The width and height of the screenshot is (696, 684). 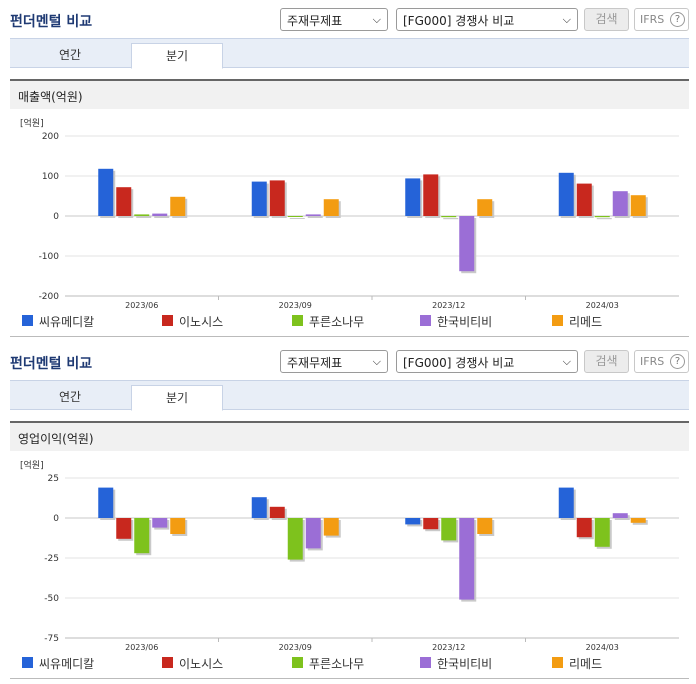 What do you see at coordinates (50, 137) in the screenshot?
I see `y-tick-label: 200` at bounding box center [50, 137].